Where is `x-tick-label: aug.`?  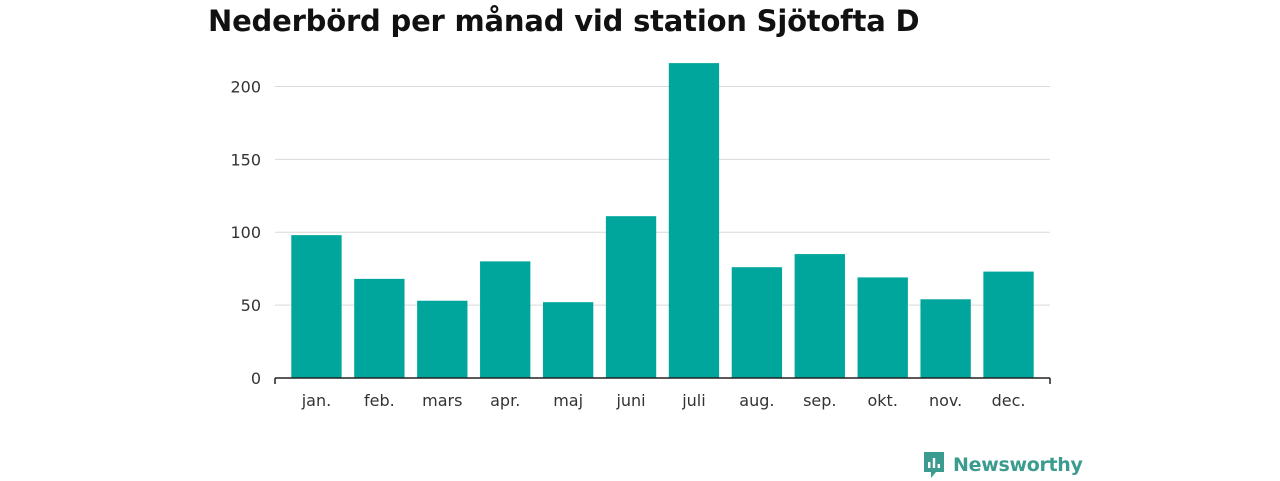 x-tick-label: aug. is located at coordinates (756, 400).